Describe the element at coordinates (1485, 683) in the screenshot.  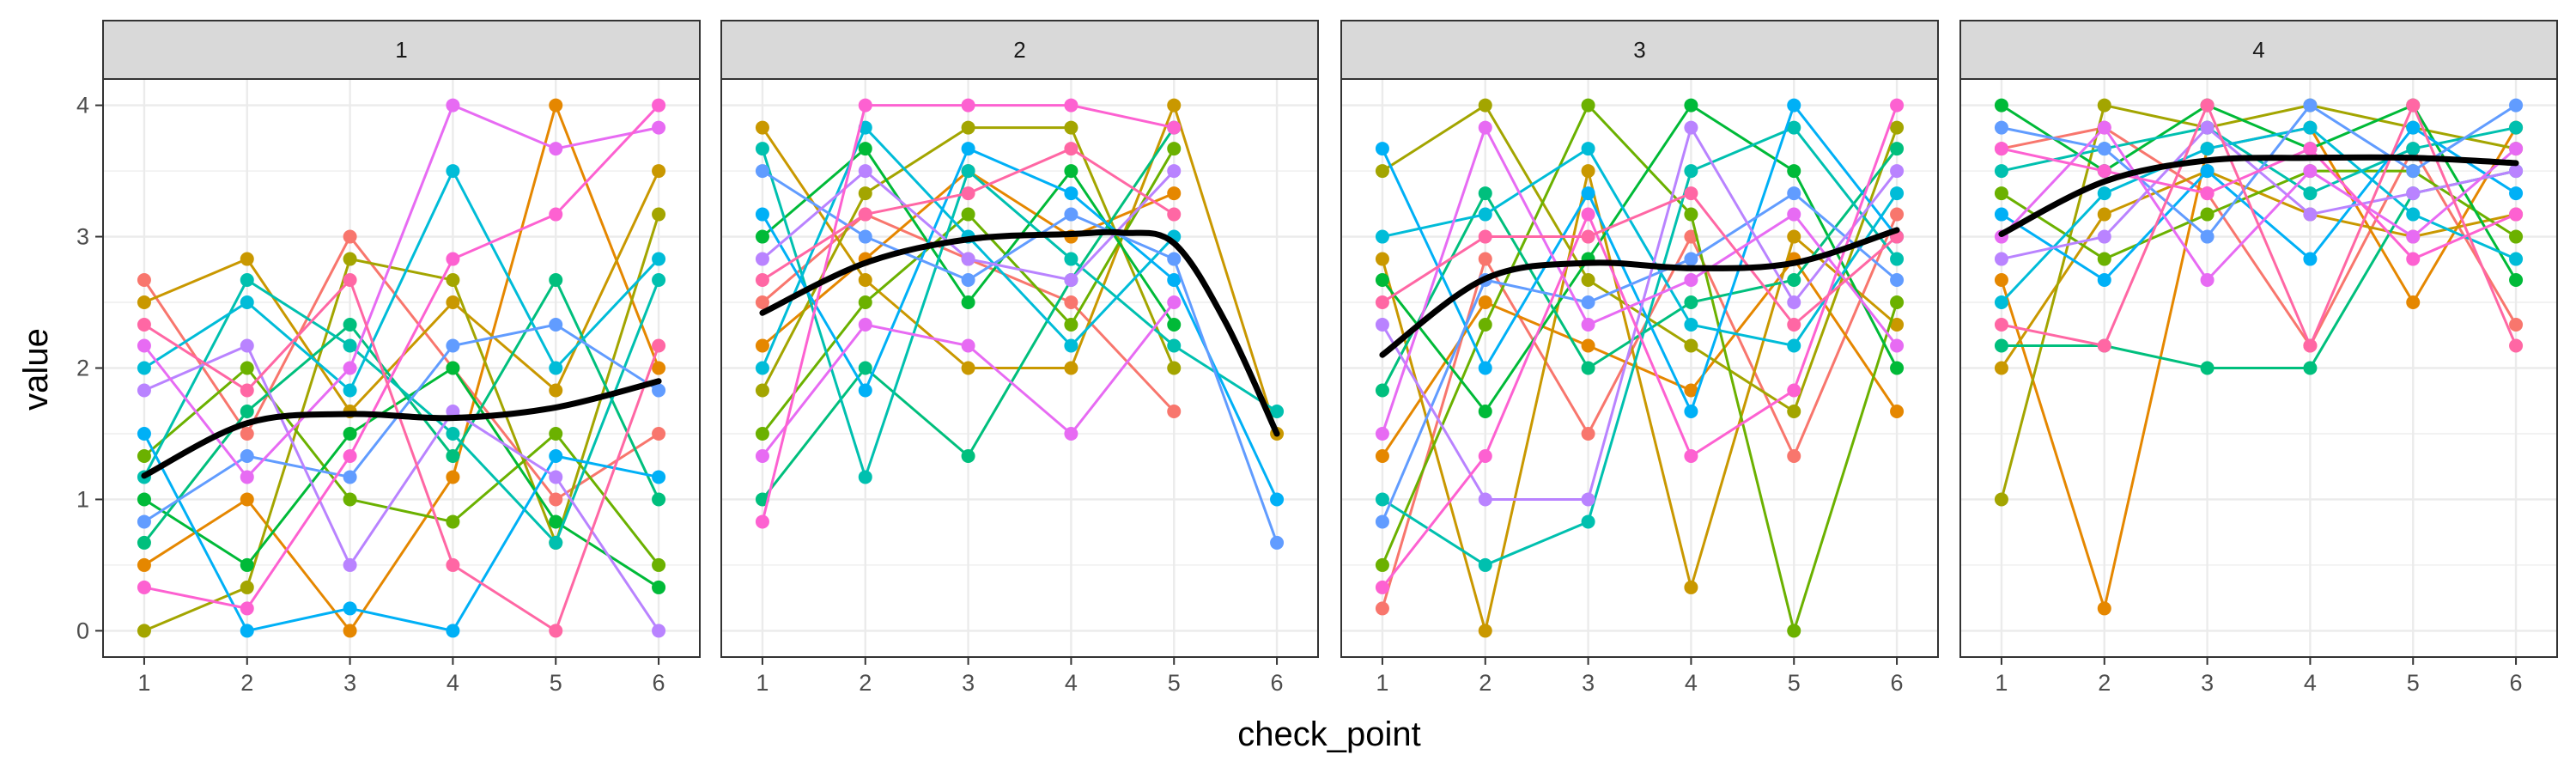
I see `x-tick-label: 2` at that location.